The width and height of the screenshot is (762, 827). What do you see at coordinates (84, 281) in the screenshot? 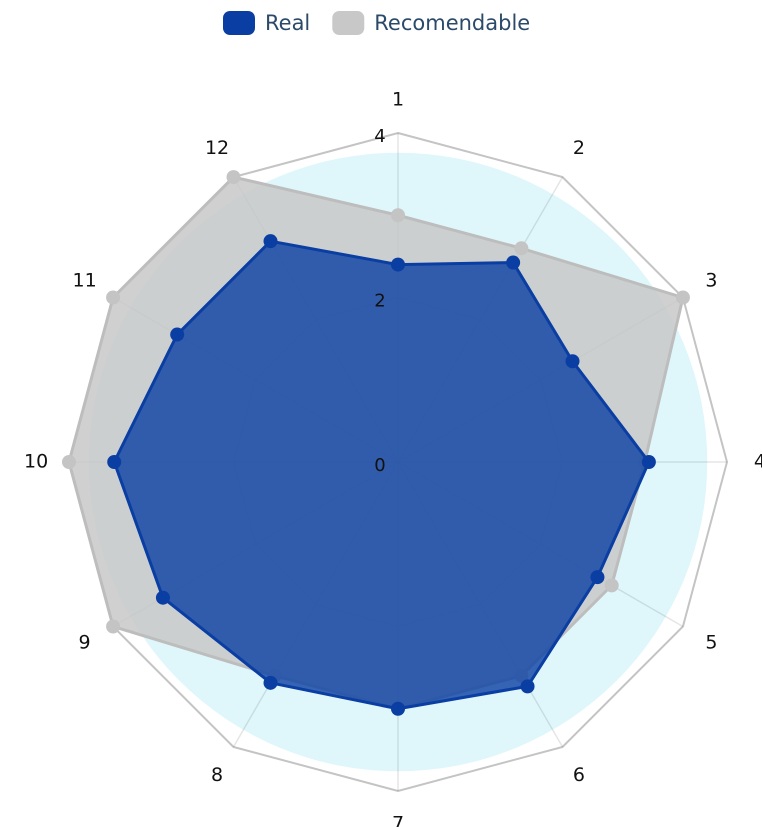
I see `category-label: 11` at bounding box center [84, 281].